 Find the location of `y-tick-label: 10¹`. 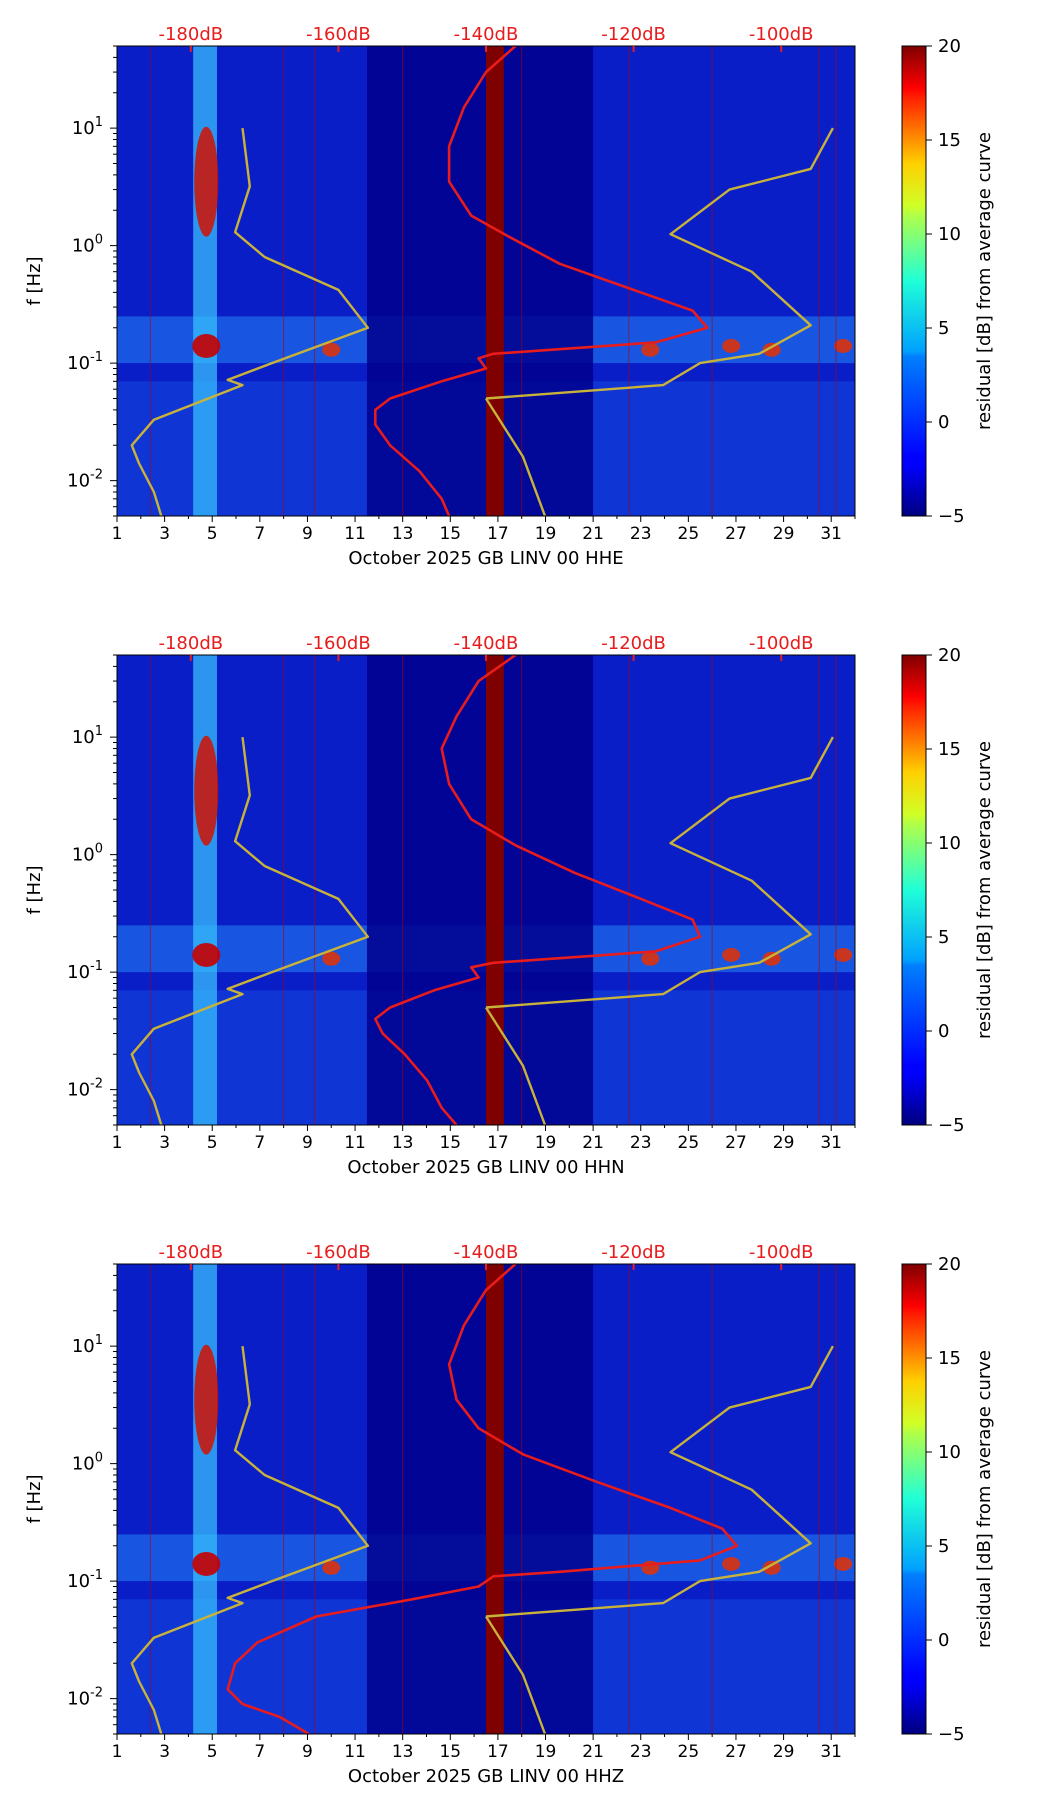

y-tick-label: 10¹ is located at coordinates (87, 736).